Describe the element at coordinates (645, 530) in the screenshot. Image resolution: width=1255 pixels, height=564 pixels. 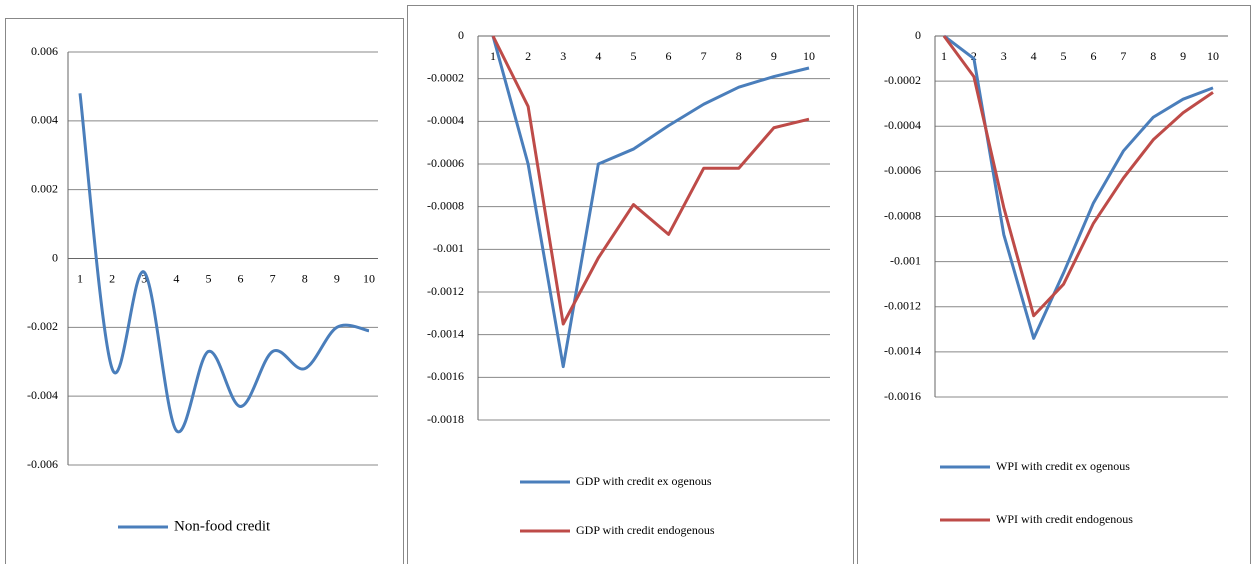
I see `legend-label: GDP with credit endogenous` at that location.